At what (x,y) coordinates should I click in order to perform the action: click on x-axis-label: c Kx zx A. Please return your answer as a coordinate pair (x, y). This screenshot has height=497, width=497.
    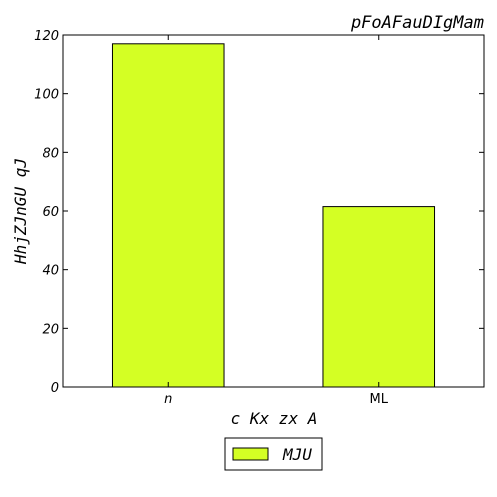
    Looking at the image, I should click on (274, 418).